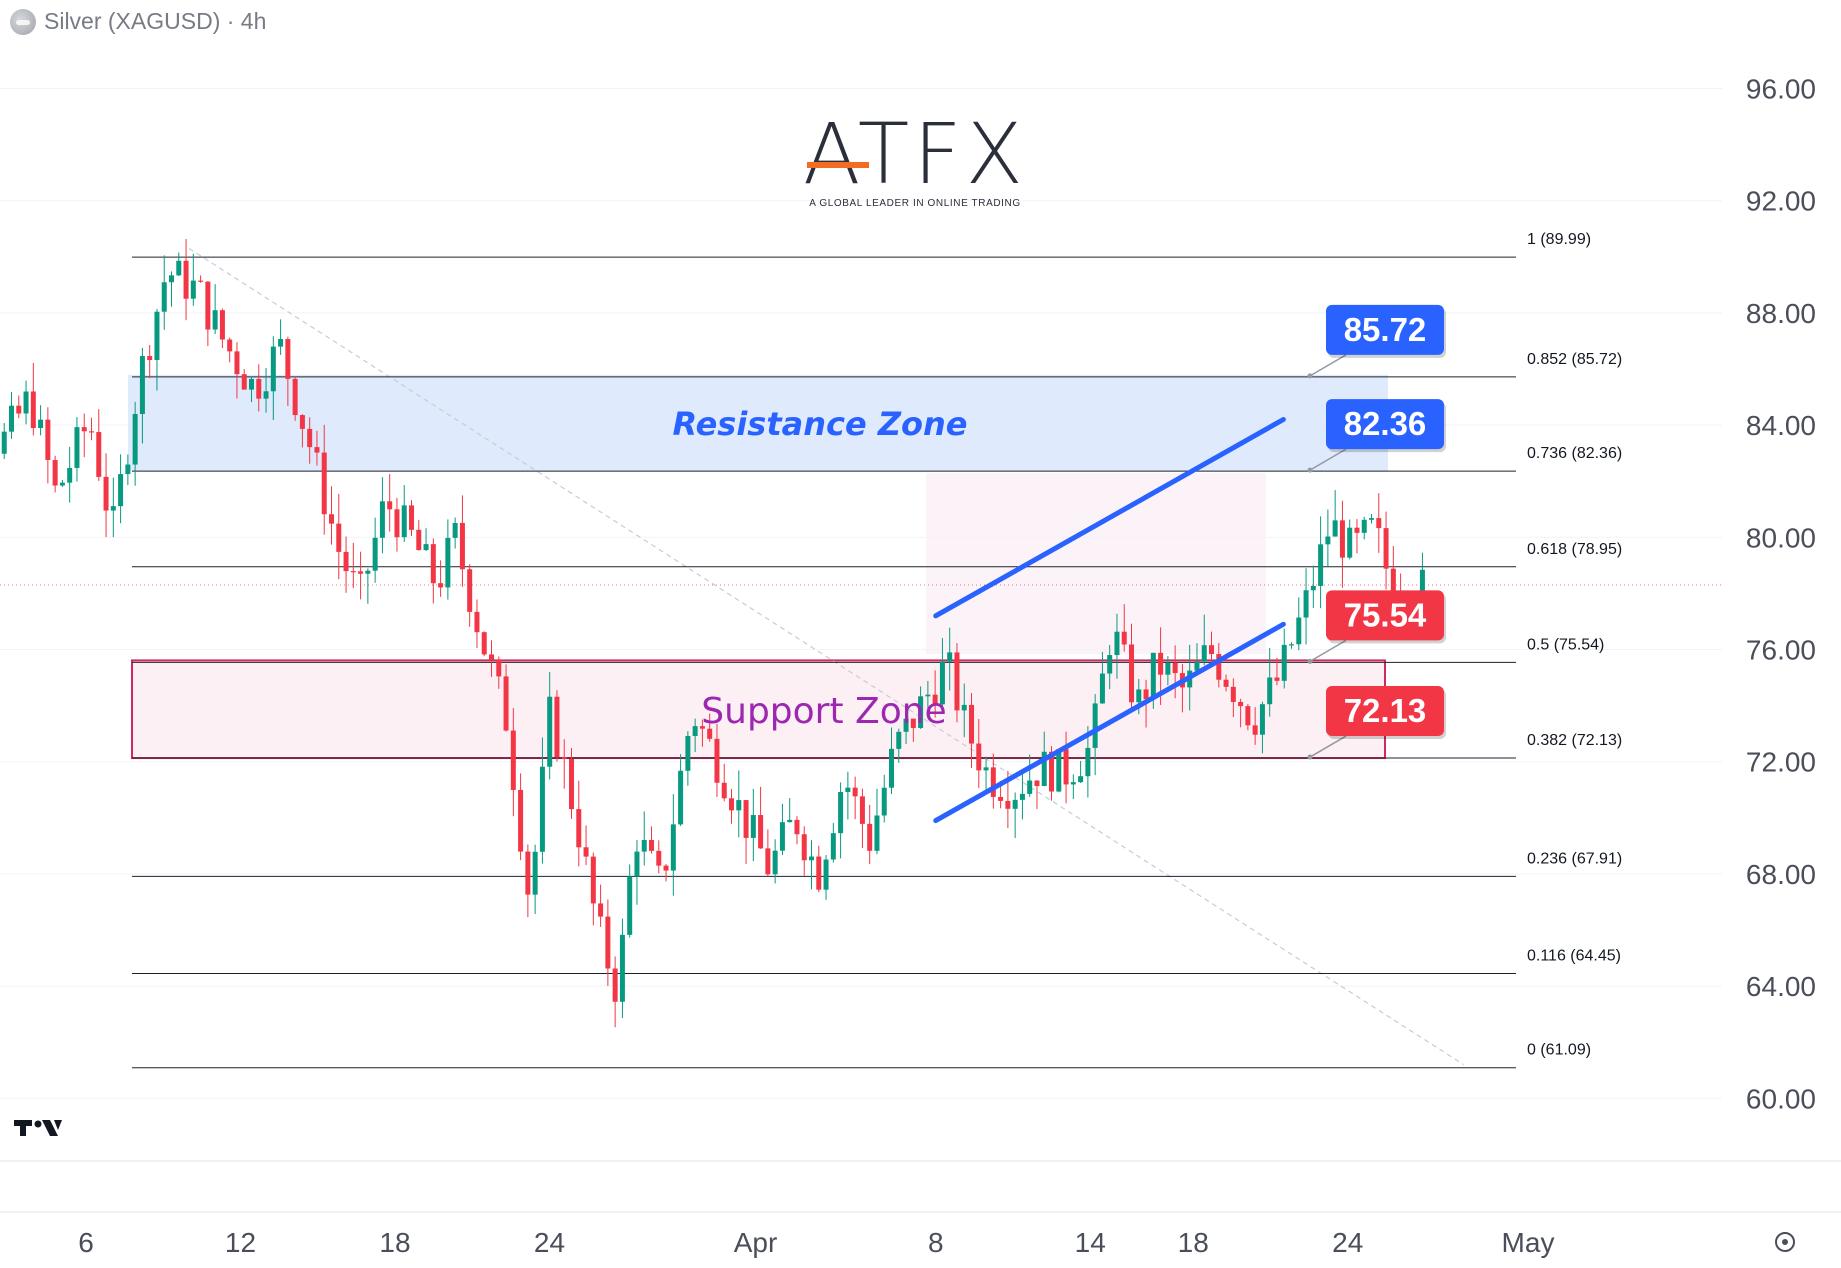 This screenshot has height=1268, width=1841. I want to click on time-axis: 6 12 18 24 Apr 8 14 18 24 May, so click(816, 1242).